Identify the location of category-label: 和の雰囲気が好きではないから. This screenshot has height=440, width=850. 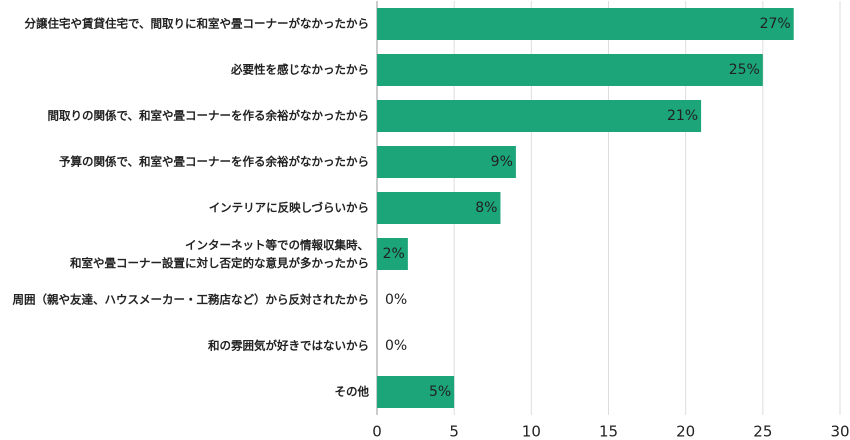
(288, 346).